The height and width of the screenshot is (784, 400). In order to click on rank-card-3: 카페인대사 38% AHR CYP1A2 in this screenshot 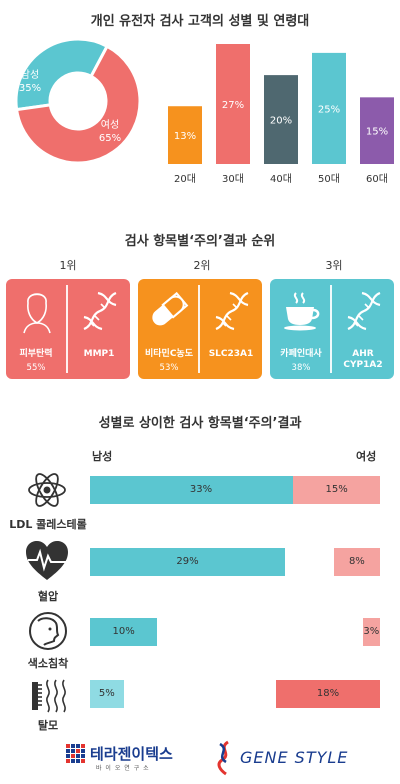, I will do `click(332, 329)`.